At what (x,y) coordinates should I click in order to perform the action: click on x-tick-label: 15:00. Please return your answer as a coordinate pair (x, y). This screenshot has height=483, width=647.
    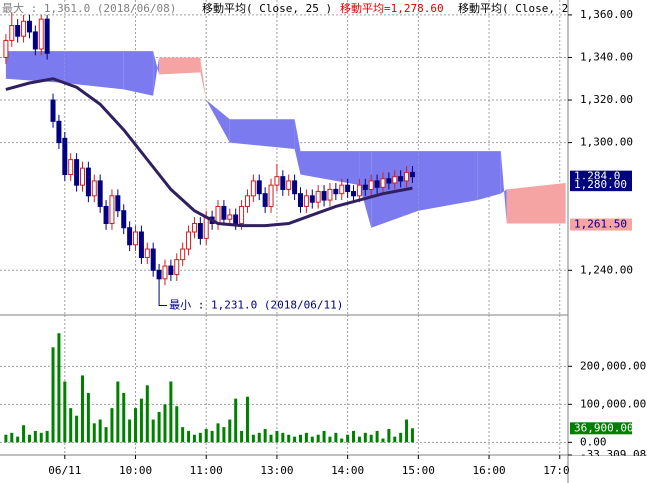
    Looking at the image, I should click on (418, 470).